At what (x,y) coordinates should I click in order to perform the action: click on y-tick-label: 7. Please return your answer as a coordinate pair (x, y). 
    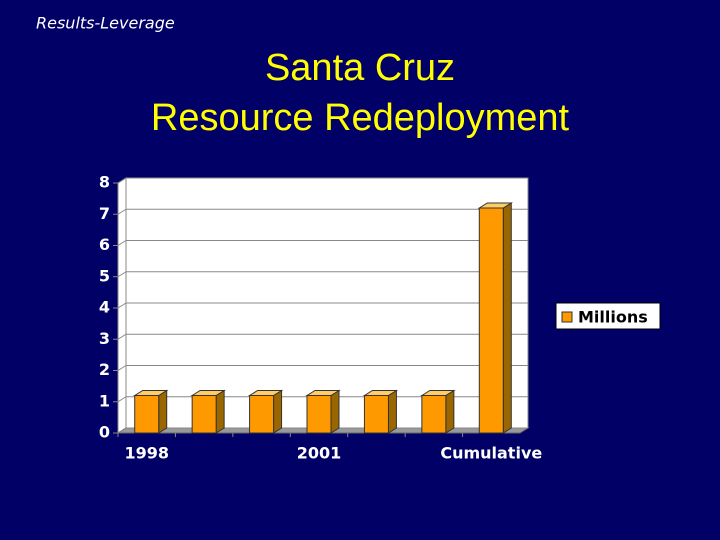
    Looking at the image, I should click on (104, 213).